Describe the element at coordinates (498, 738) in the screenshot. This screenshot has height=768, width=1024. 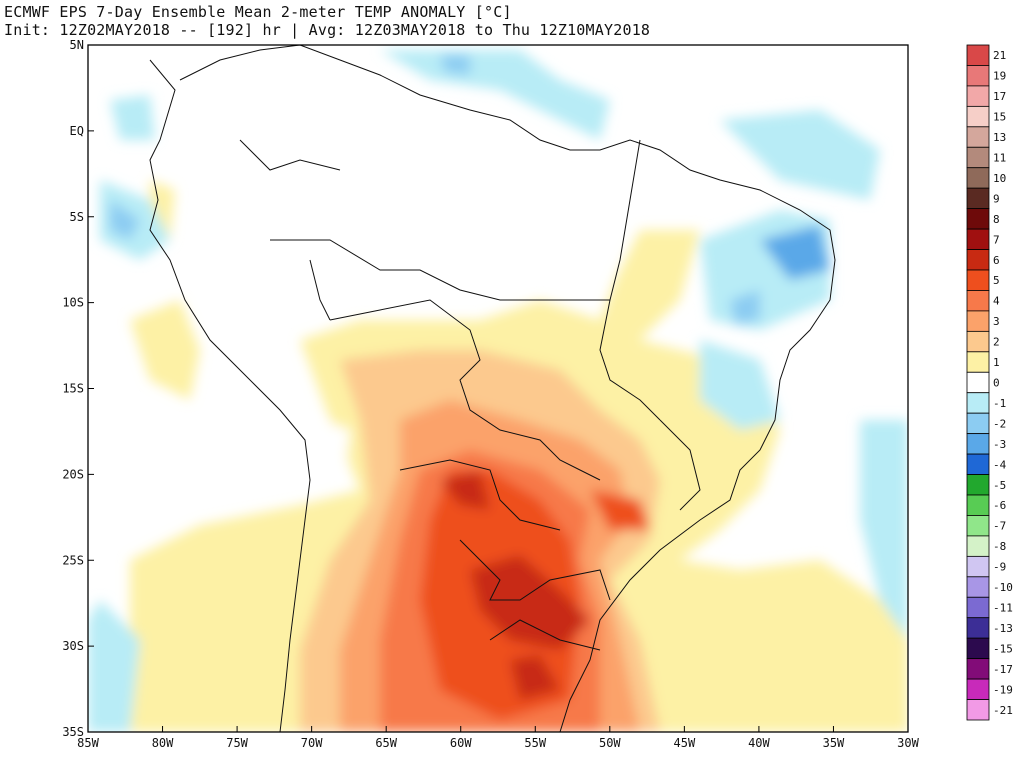
I see `x-axis: 85W 80W 75W 70W 65W 60W 55W 50W 45W 40W 35W 30W` at that location.